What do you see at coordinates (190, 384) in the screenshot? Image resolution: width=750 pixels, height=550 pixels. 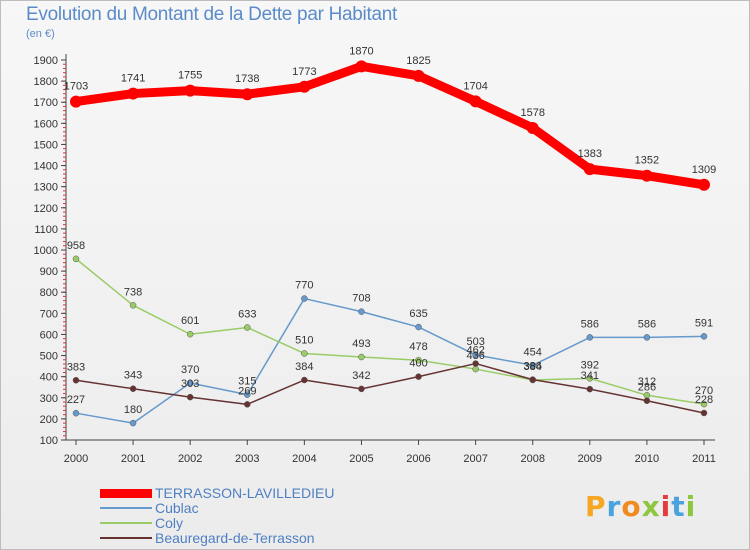 I see `data-label: 303` at bounding box center [190, 384].